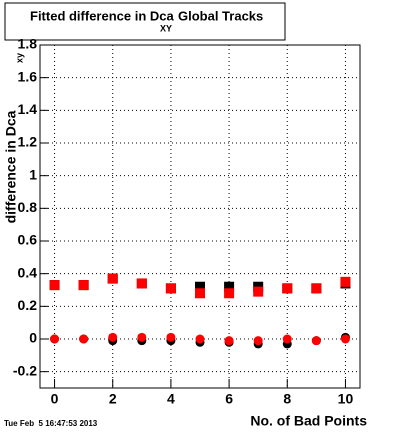 The height and width of the screenshot is (433, 400). I want to click on chart-title-suffix: Global Tracks, so click(220, 15).